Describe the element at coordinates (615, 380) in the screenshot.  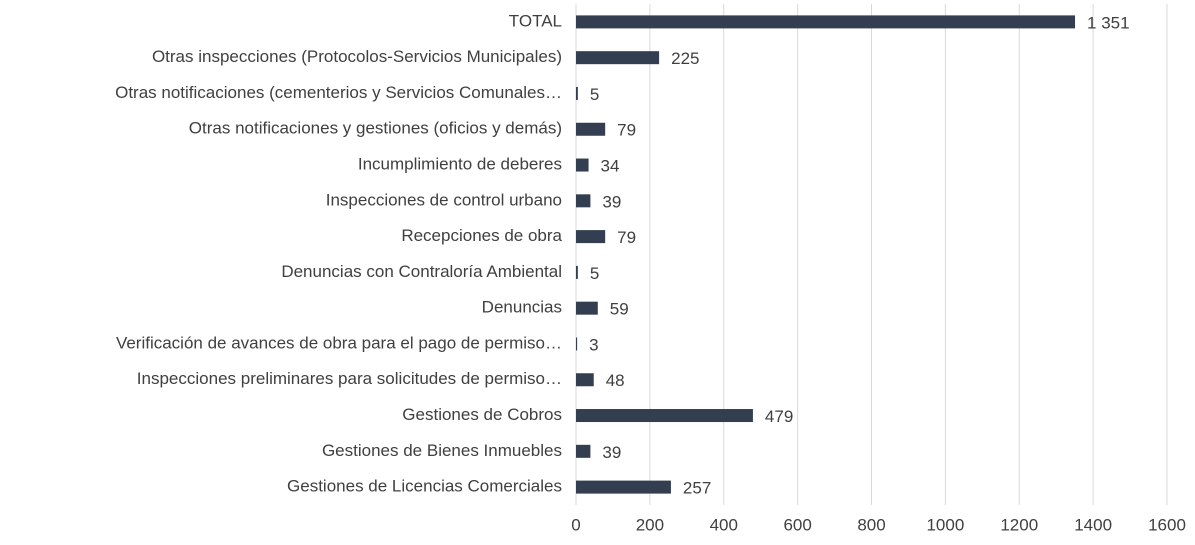
I see `value-label: 48` at that location.